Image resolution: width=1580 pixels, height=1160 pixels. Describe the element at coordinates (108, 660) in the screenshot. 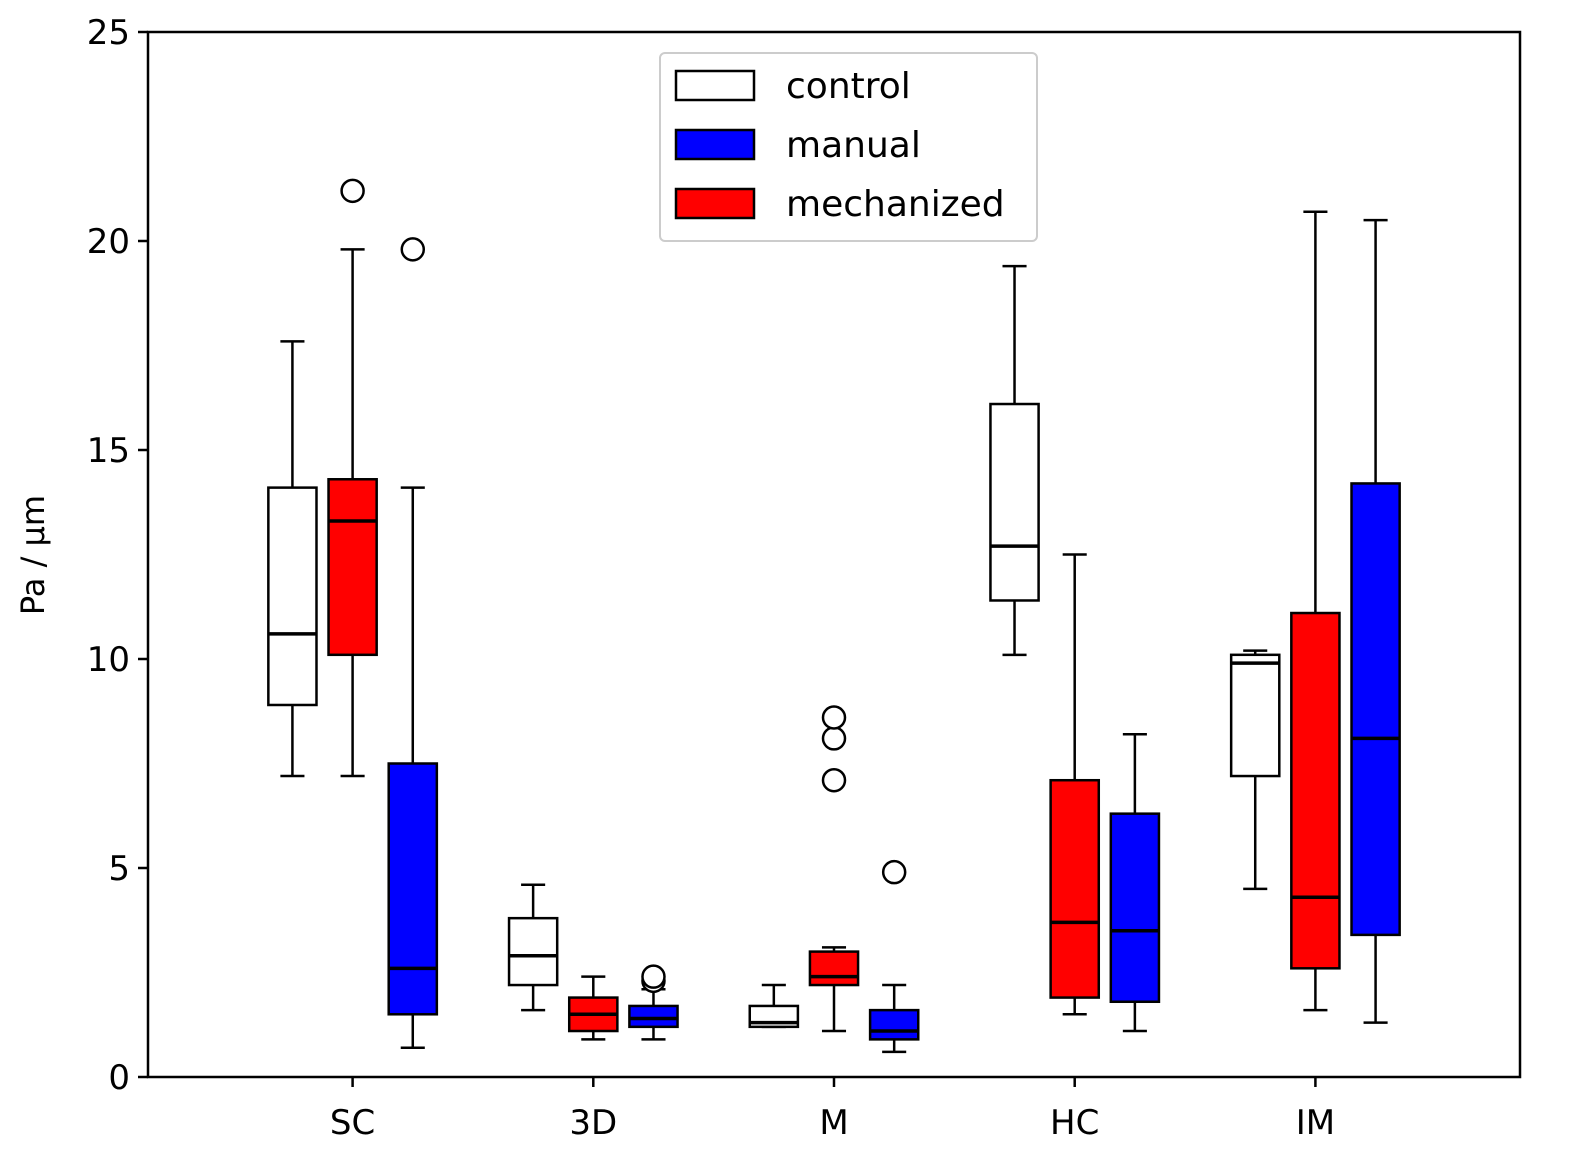

I see `y-tick-label: 10` at that location.